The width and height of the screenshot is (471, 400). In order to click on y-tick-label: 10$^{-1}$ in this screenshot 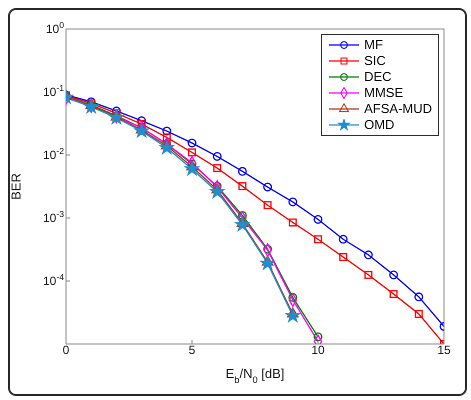, I will do `click(53, 91)`.